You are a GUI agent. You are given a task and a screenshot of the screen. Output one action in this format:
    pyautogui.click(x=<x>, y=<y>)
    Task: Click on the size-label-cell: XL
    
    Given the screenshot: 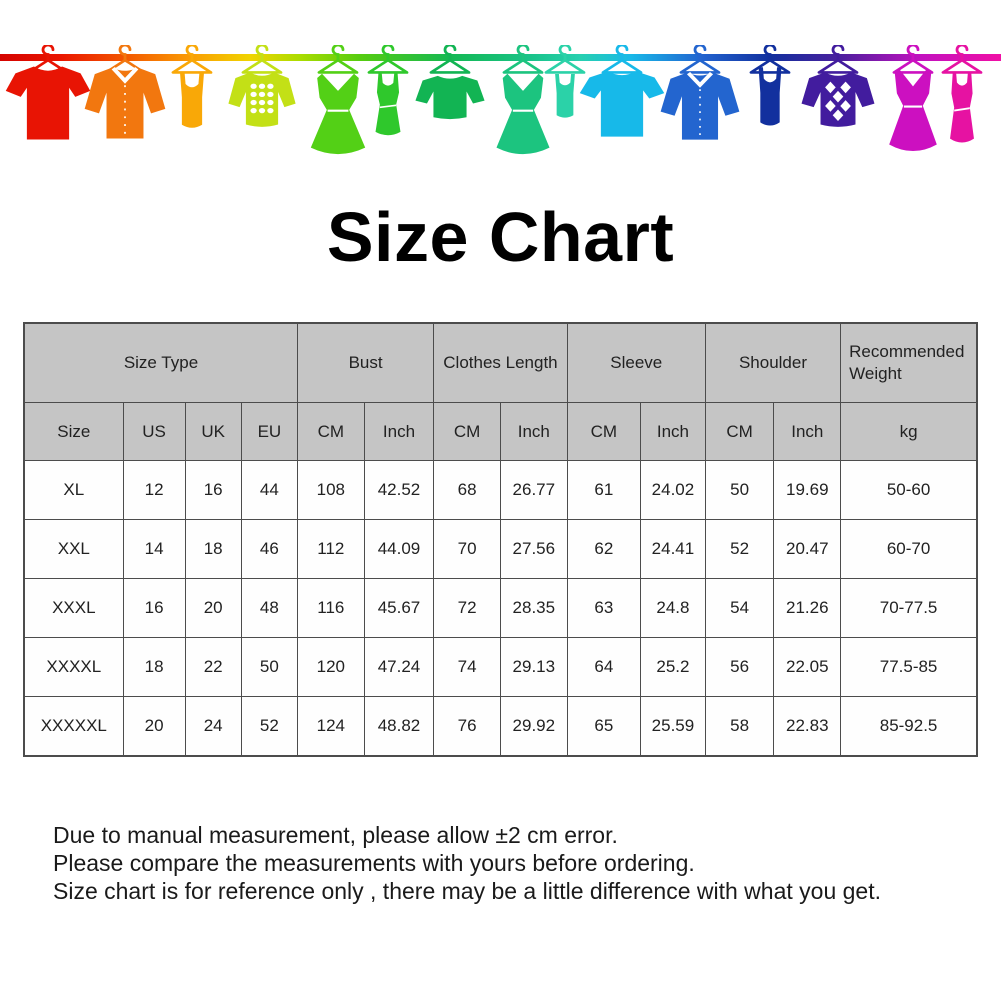 What is the action you would take?
    pyautogui.click(x=73, y=490)
    